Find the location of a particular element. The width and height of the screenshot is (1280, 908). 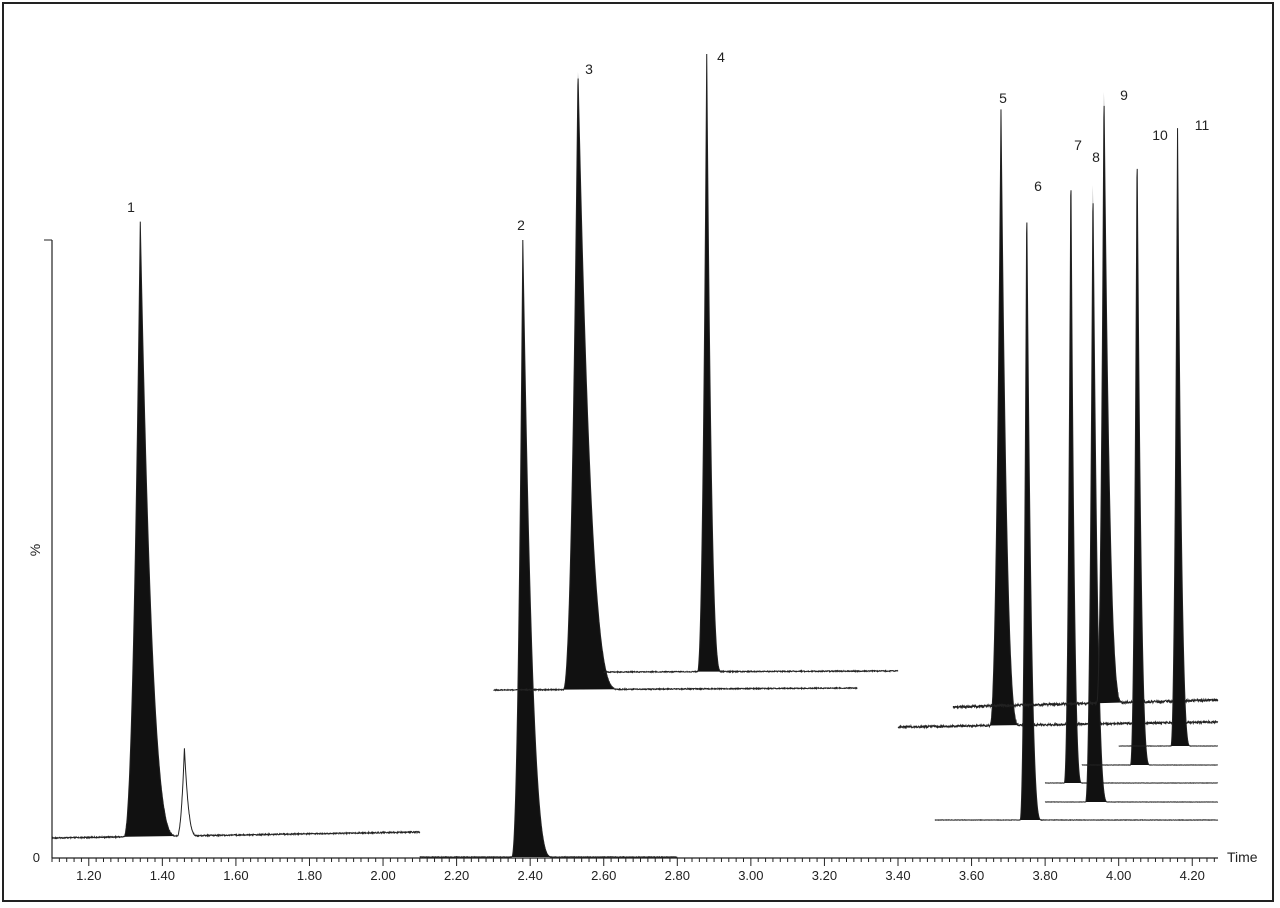

peak-label-3: 3 is located at coordinates (589, 69).